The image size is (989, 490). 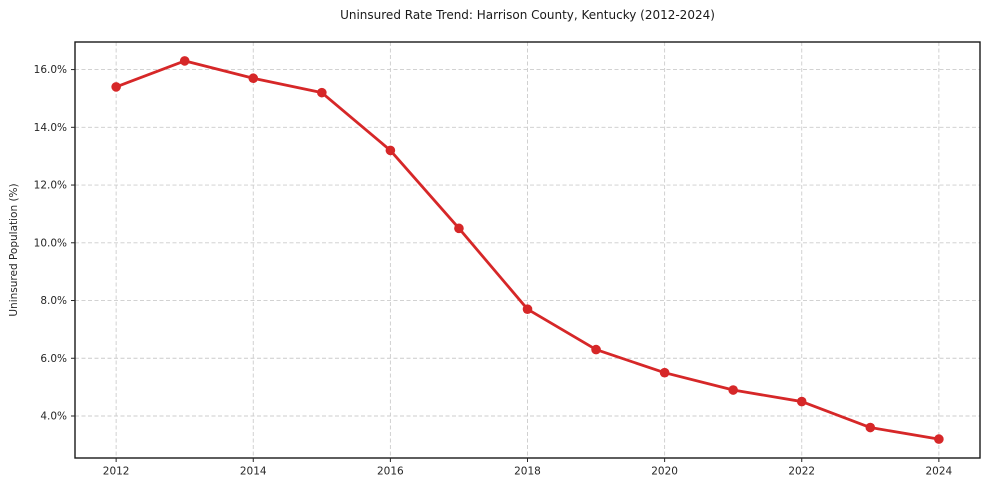 What do you see at coordinates (116, 472) in the screenshot?
I see `x-tick-label: 2012` at bounding box center [116, 472].